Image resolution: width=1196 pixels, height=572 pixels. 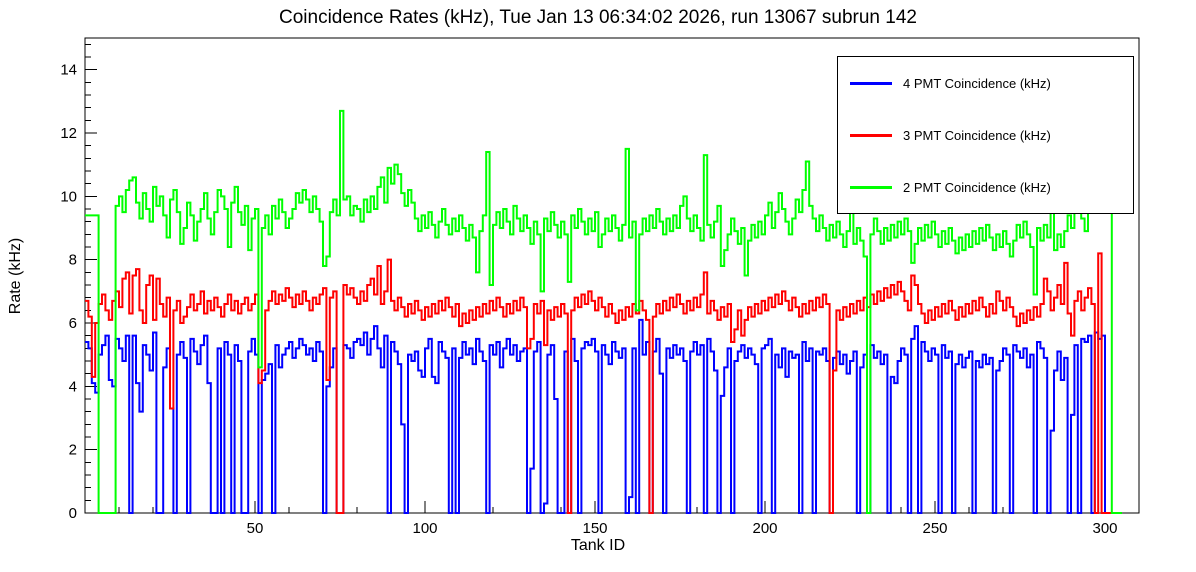 I want to click on legend-entry-0: 4 PMT Coincidence (kHz), so click(x=985, y=83).